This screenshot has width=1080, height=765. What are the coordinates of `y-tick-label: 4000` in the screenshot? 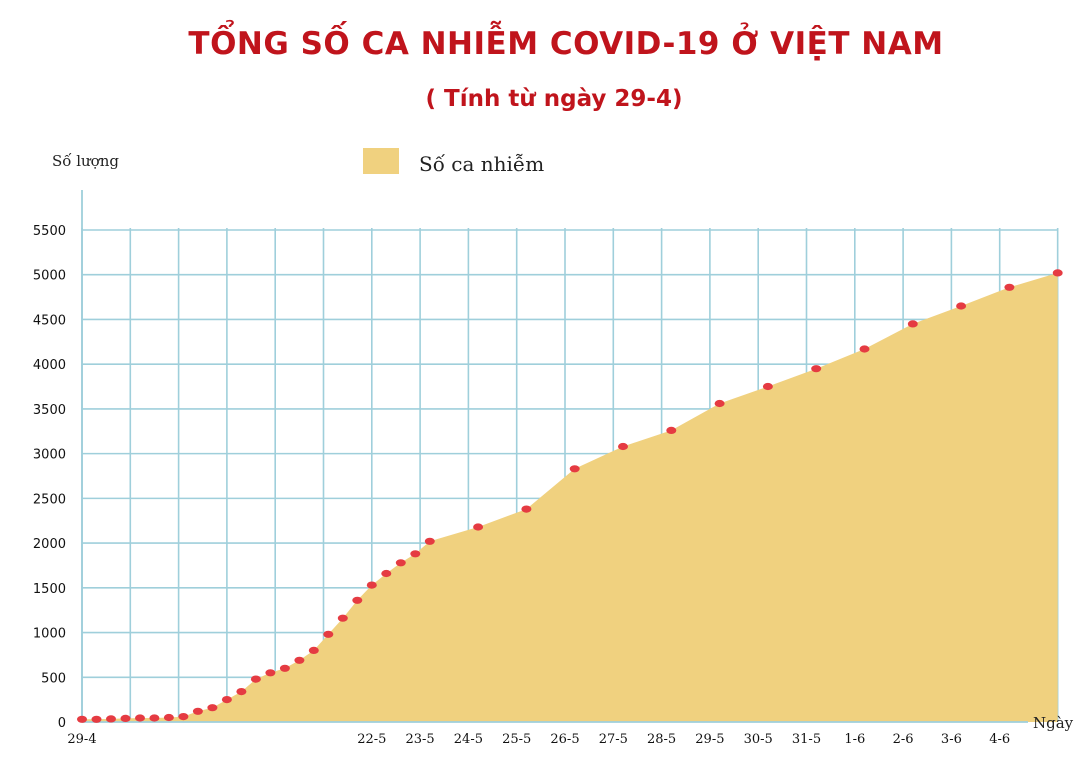 It's located at (49, 365).